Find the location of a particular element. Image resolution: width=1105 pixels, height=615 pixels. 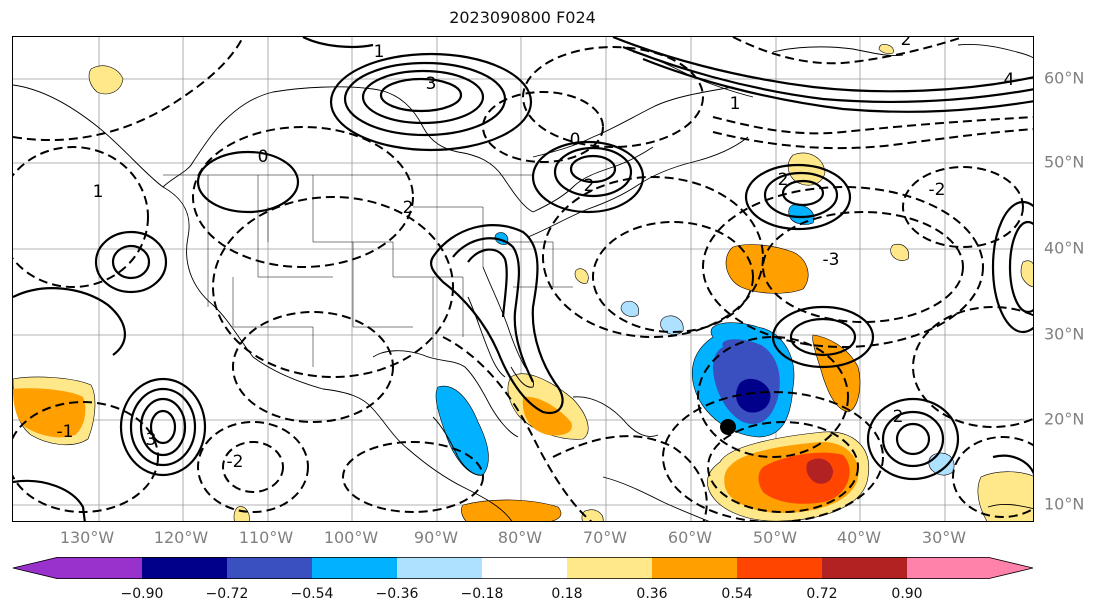

colorbar-tick: −0.90 is located at coordinates (142, 594).